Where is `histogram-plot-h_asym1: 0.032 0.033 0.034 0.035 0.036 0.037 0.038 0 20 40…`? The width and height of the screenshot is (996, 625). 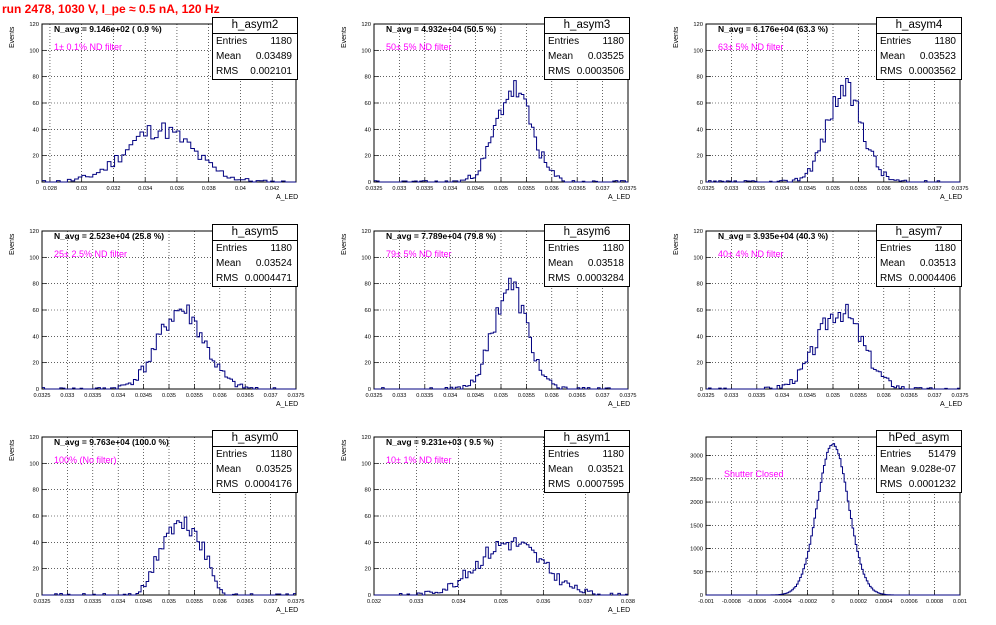
histogram-plot-h_asym1: 0.032 0.033 0.034 0.035 0.036 0.037 0.038 0 20 40… is located at coordinates (498, 520).